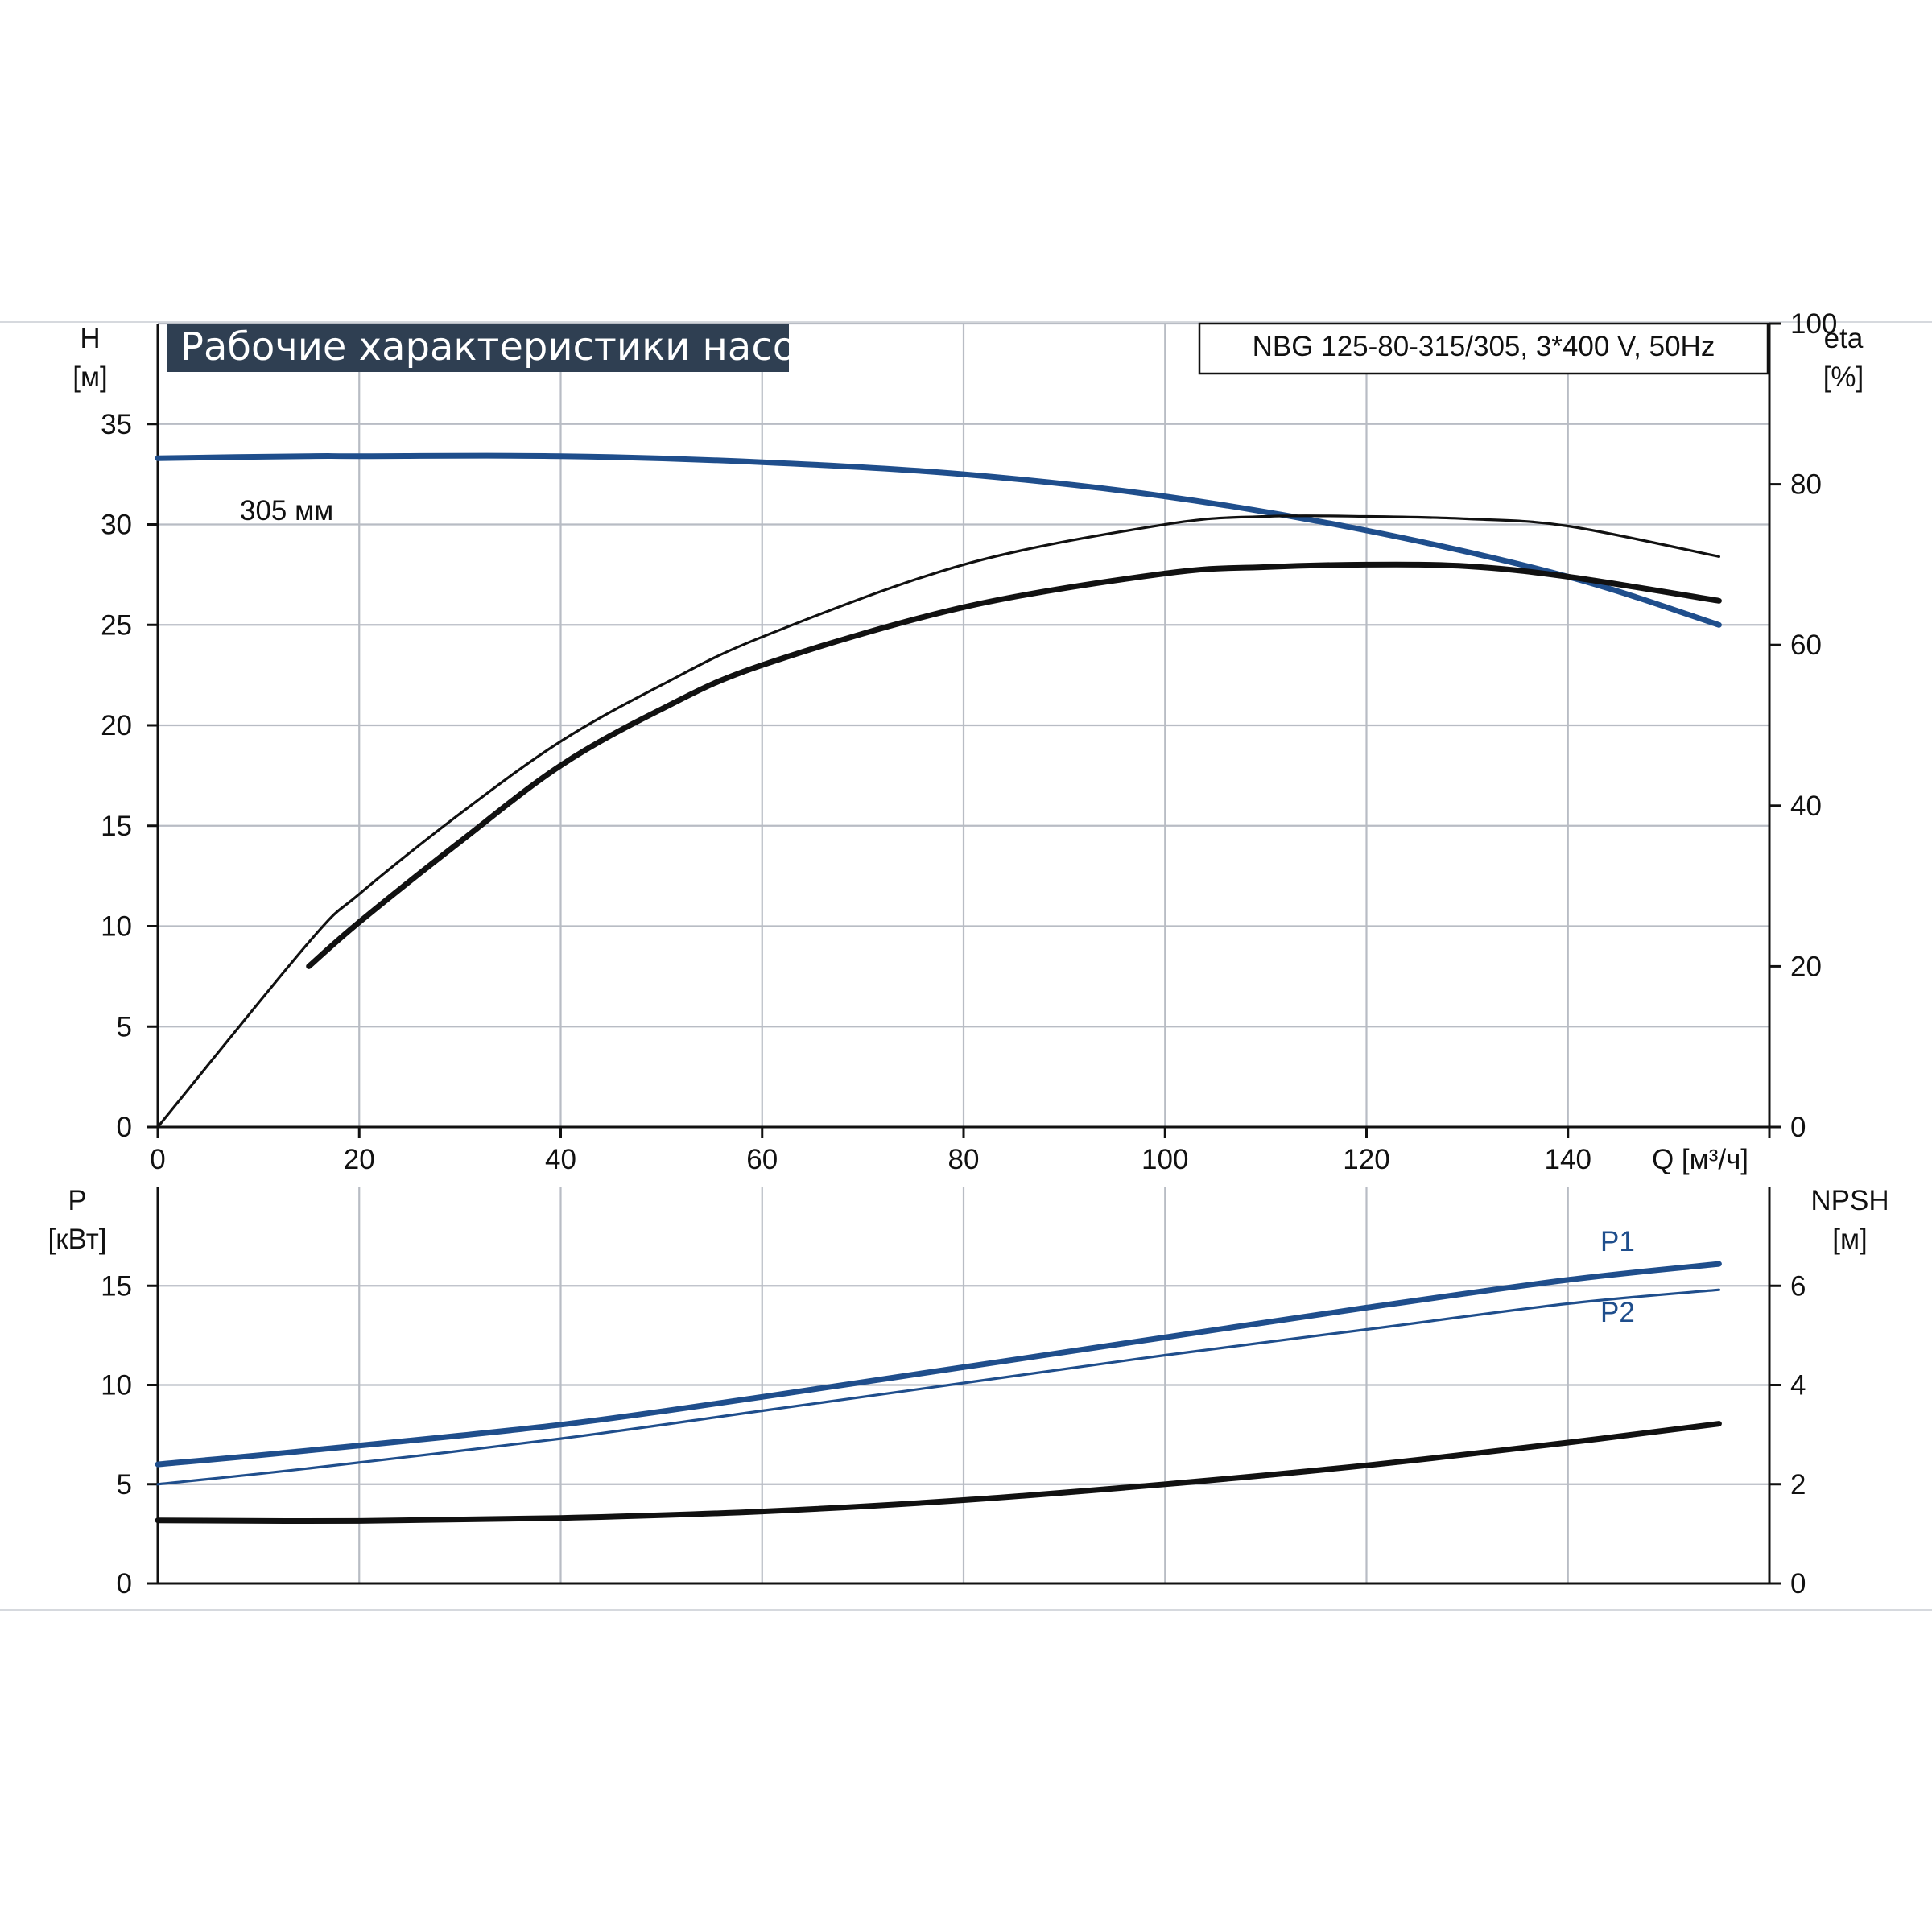 The image size is (1932, 1932). I want to click on x-tick-label: 120, so click(1366, 1159).